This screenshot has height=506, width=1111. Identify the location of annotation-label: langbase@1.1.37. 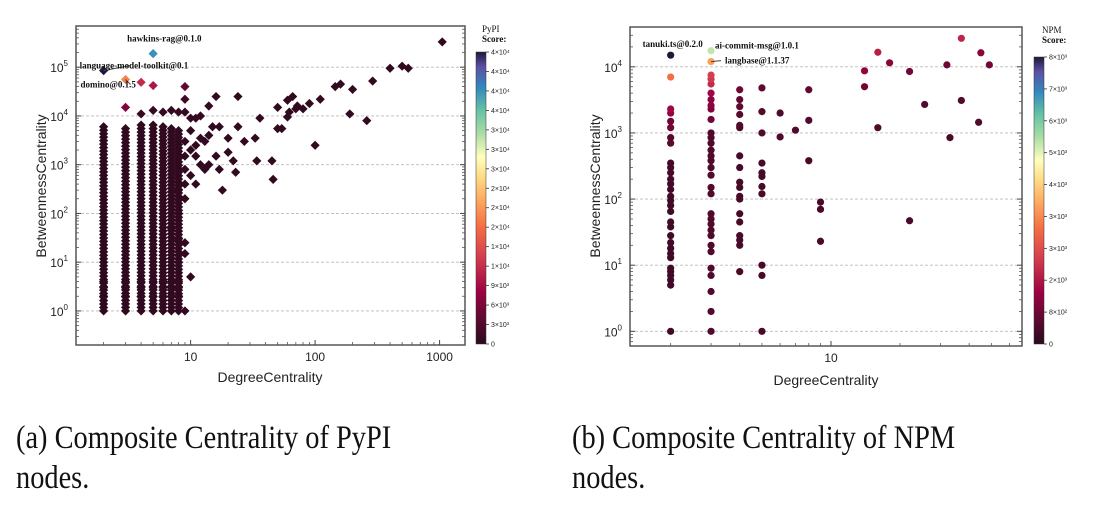
(757, 61).